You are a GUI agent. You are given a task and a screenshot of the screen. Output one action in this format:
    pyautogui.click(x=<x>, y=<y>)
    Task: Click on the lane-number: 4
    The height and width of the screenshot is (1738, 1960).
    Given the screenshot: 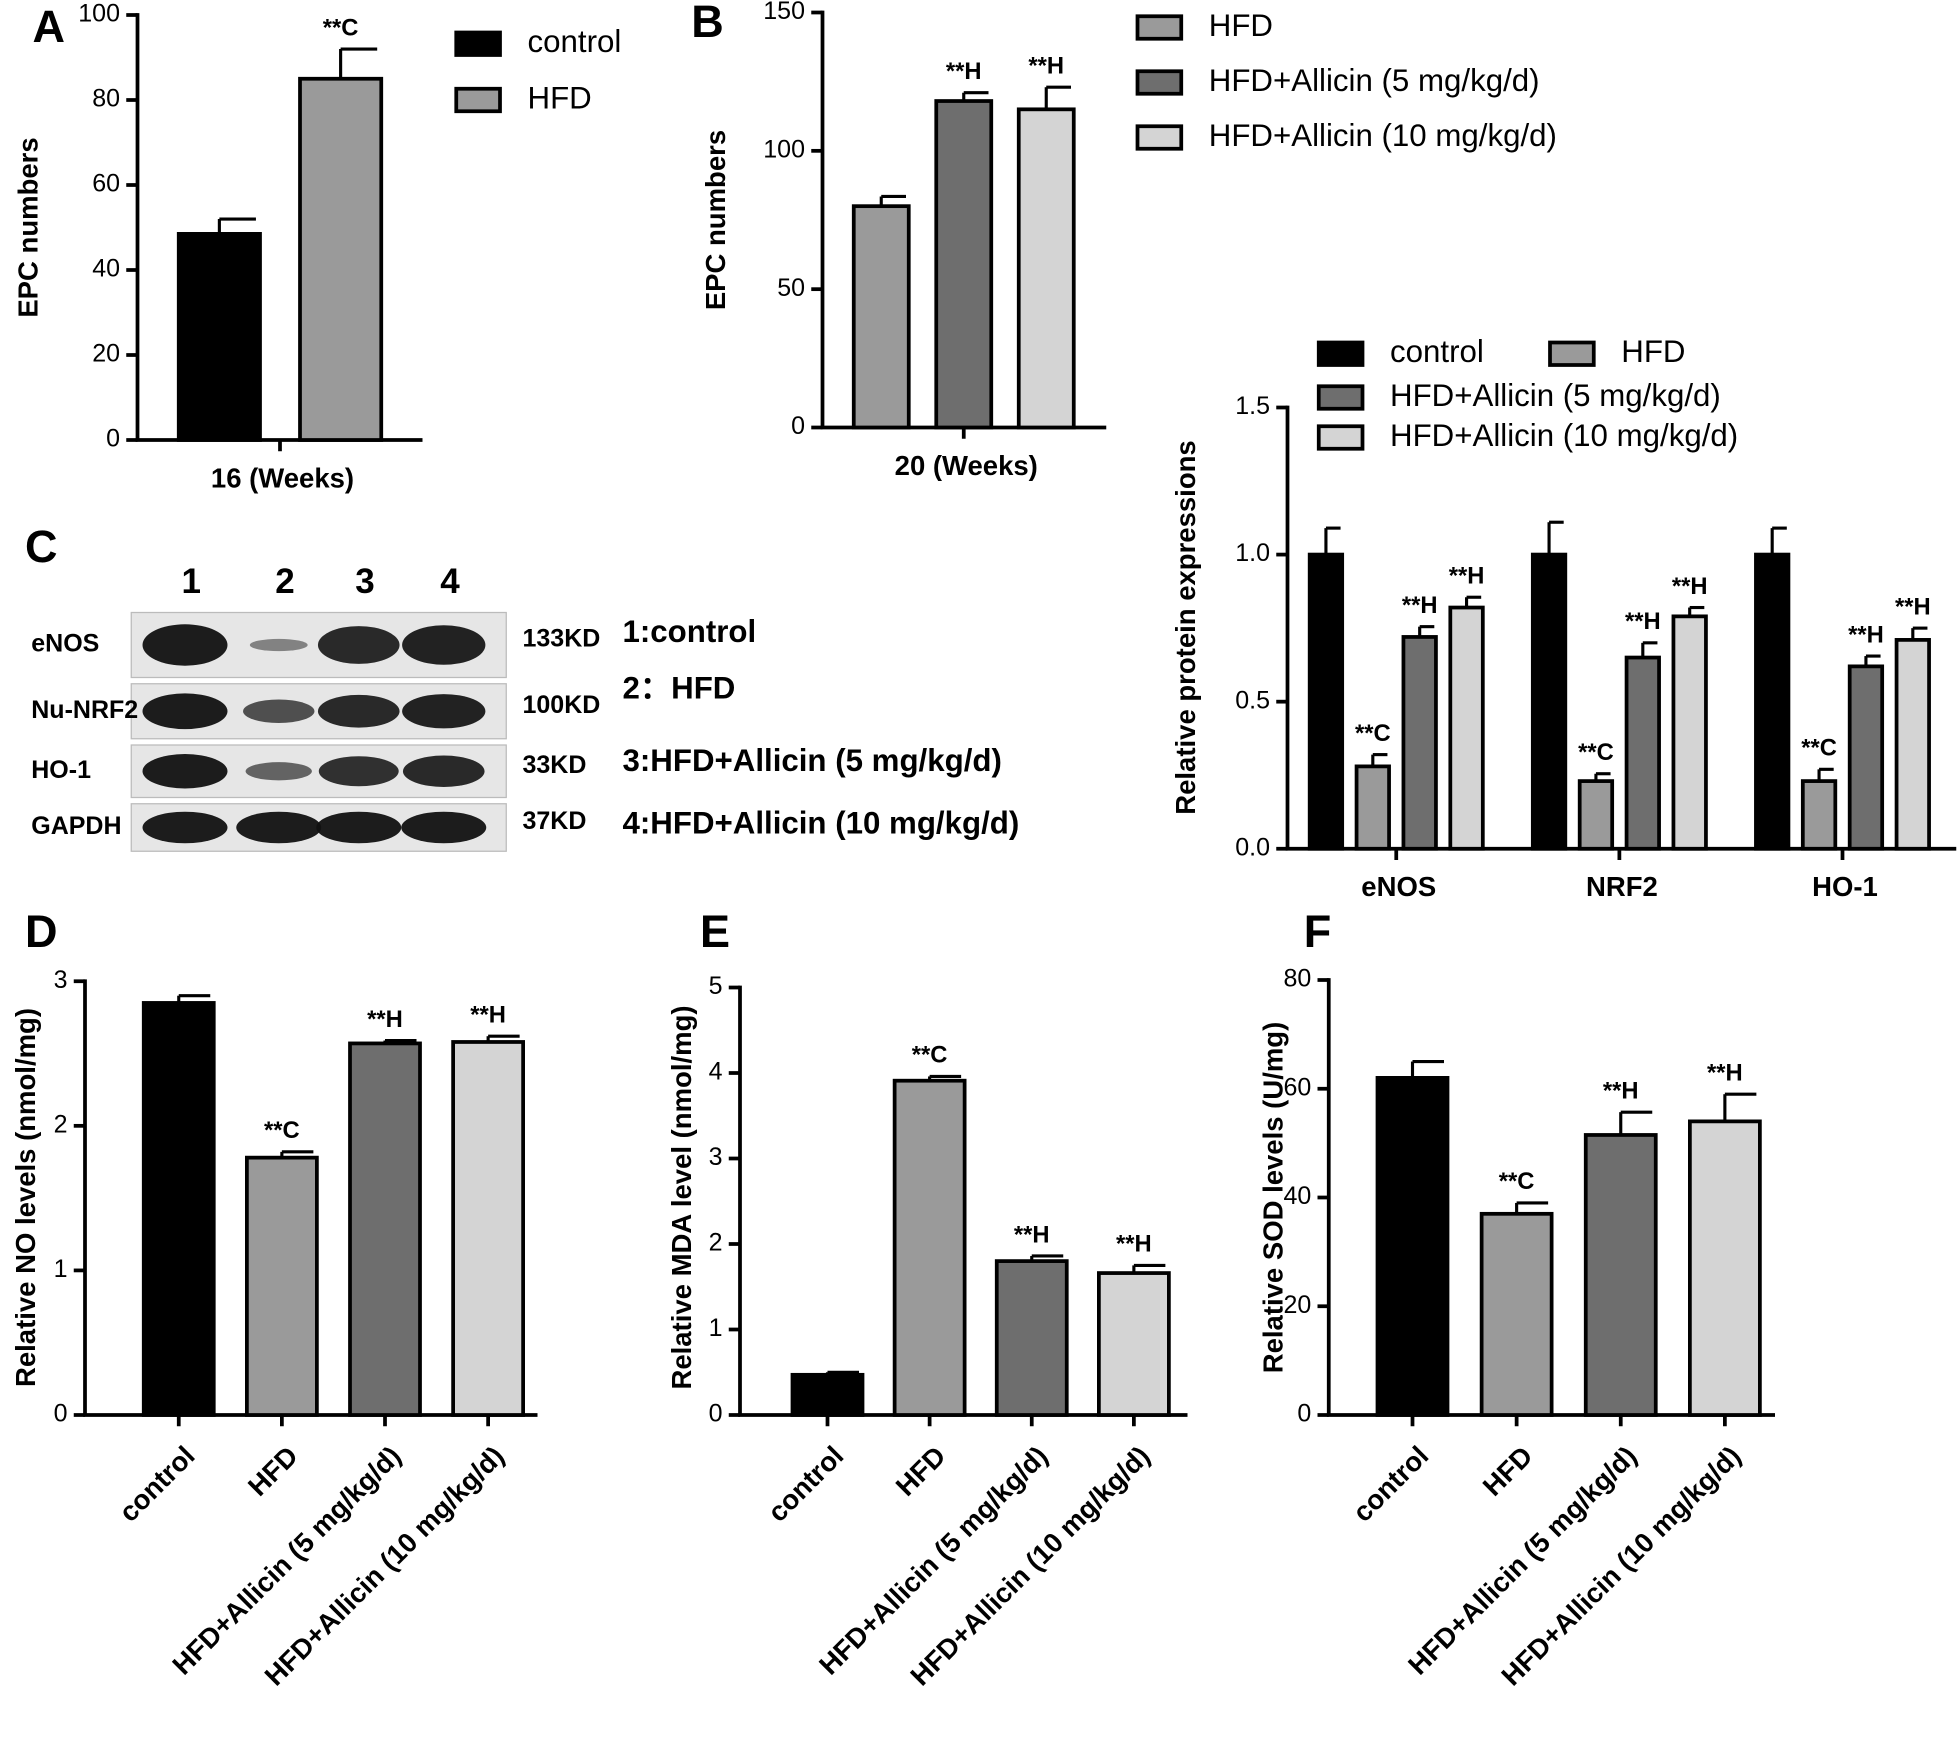 What is the action you would take?
    pyautogui.click(x=450, y=581)
    